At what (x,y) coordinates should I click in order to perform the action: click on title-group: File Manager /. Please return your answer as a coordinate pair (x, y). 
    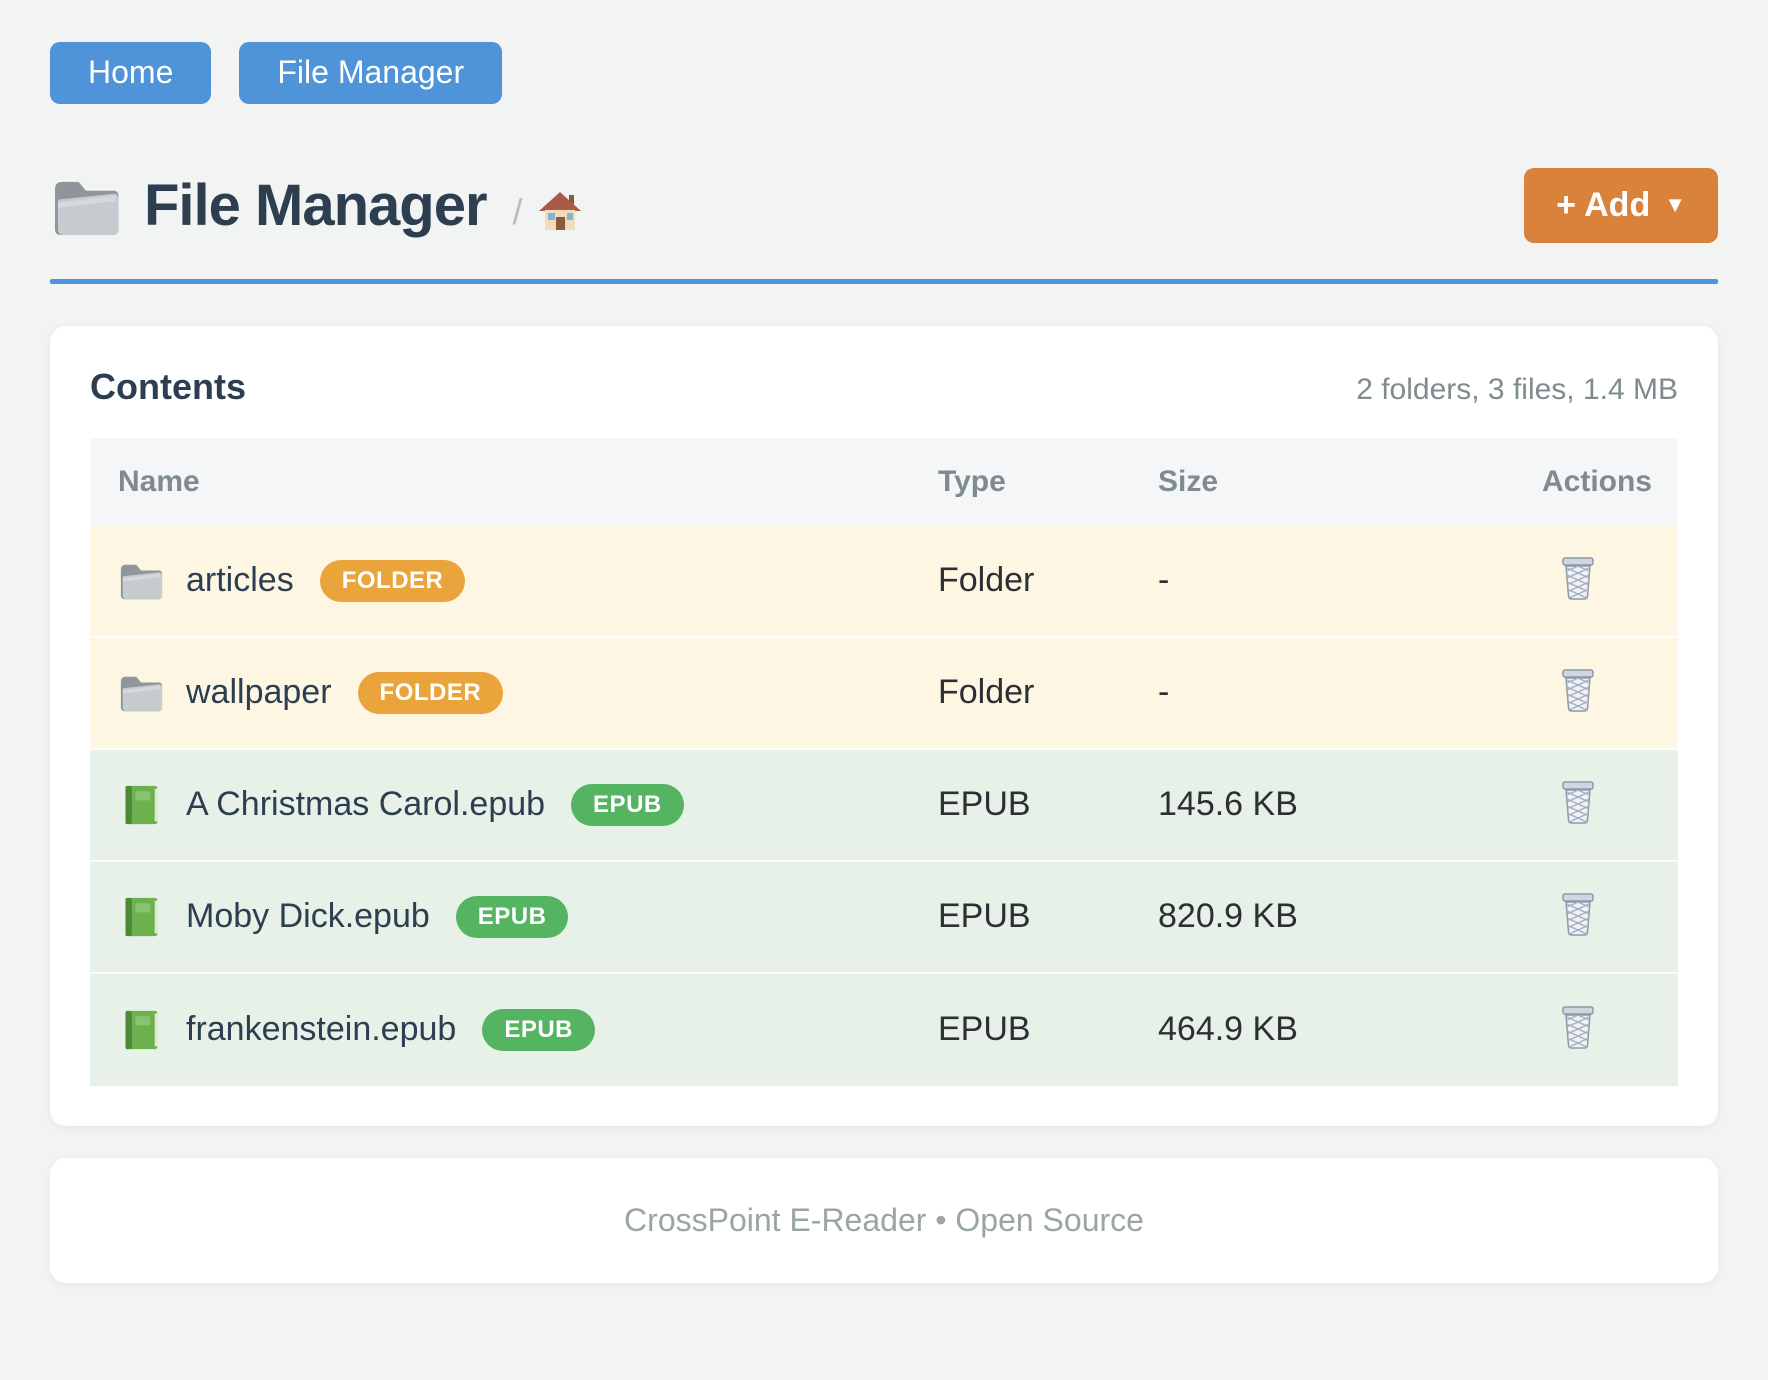
    Looking at the image, I should click on (316, 205).